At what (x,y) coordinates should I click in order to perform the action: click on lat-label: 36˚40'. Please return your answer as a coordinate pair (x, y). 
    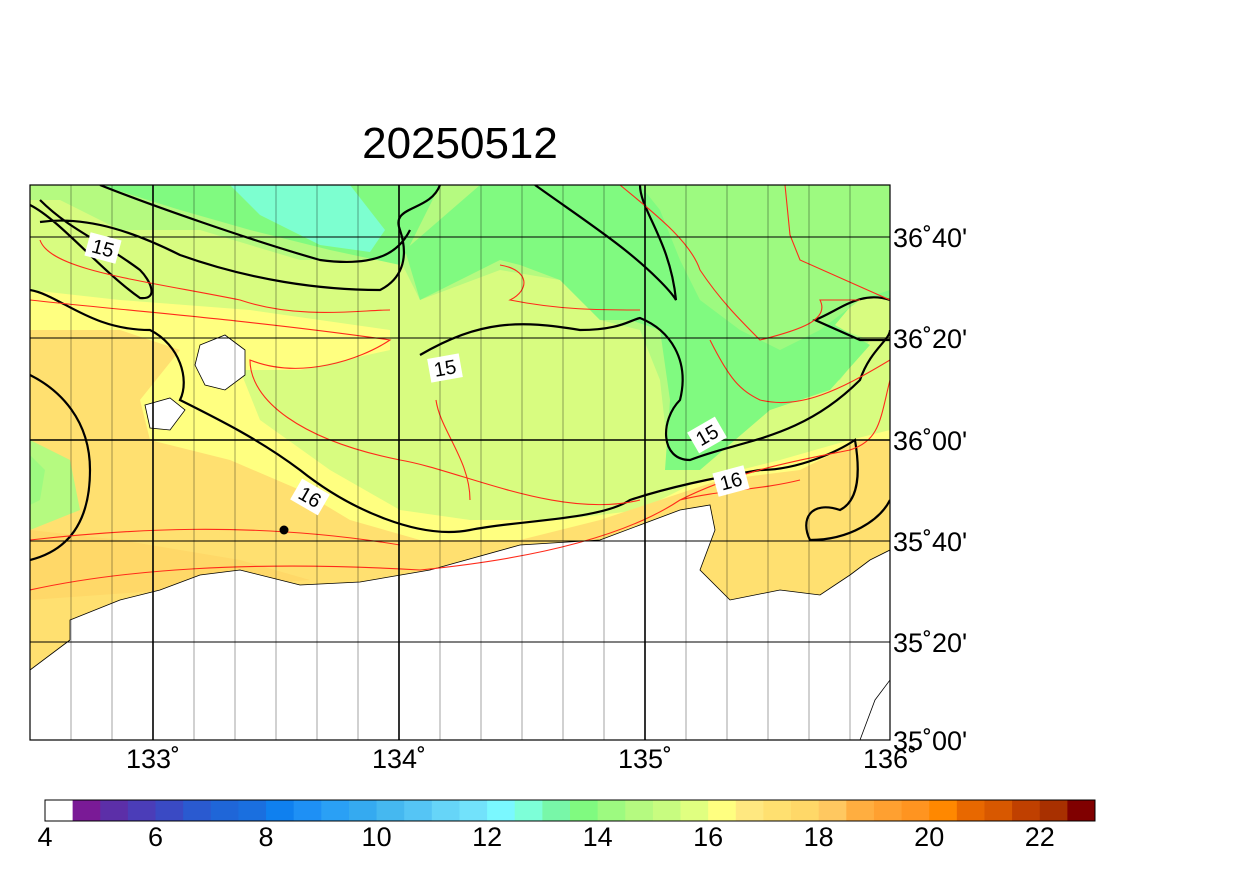
    Looking at the image, I should click on (930, 238).